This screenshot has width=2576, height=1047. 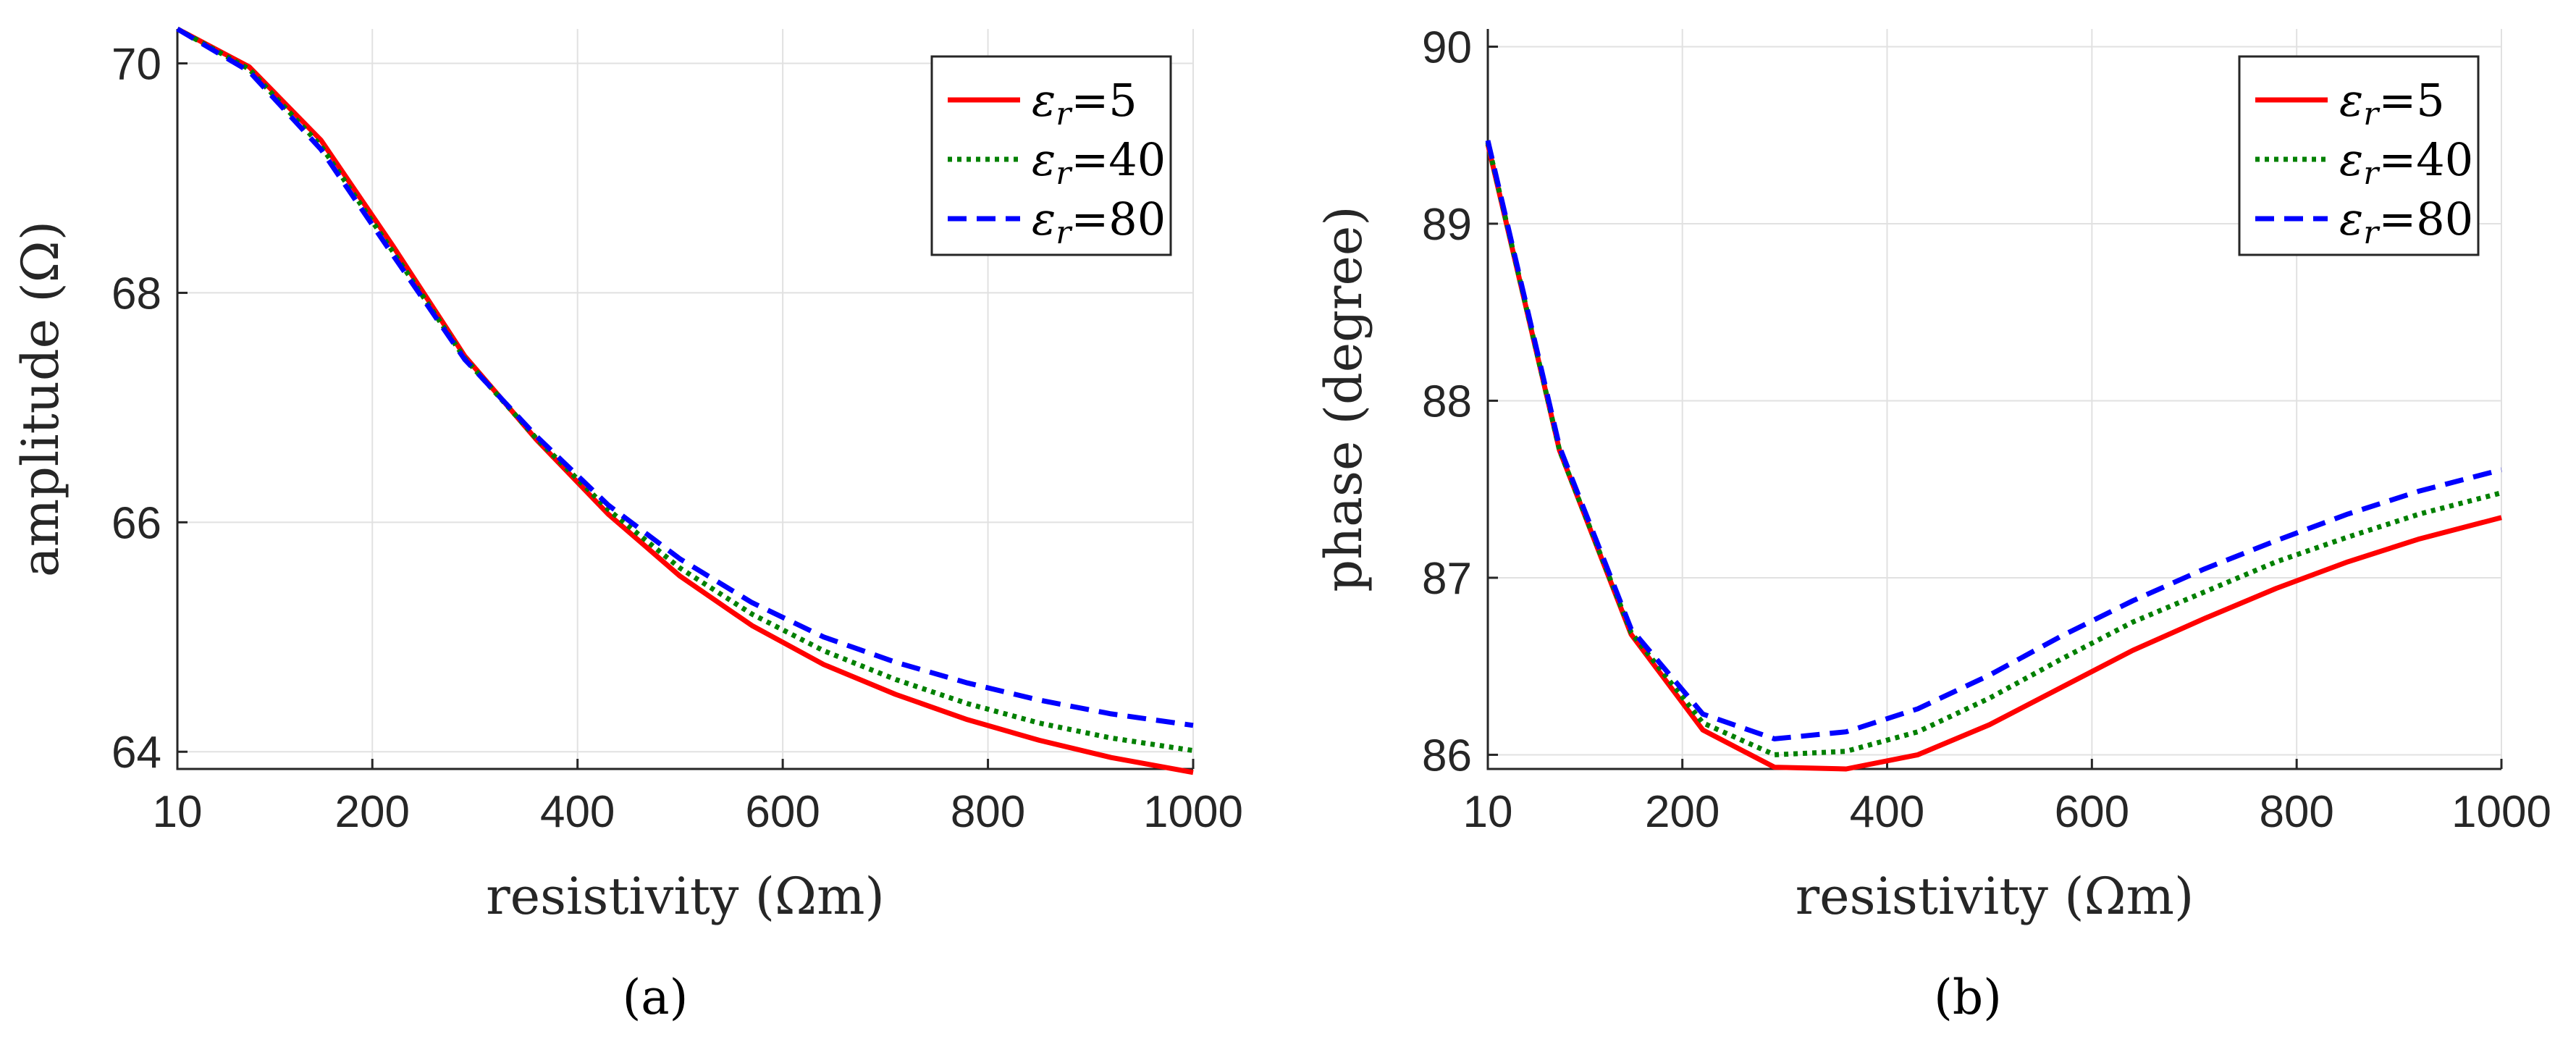 I want to click on y-tick-label: 90, so click(x=1447, y=47).